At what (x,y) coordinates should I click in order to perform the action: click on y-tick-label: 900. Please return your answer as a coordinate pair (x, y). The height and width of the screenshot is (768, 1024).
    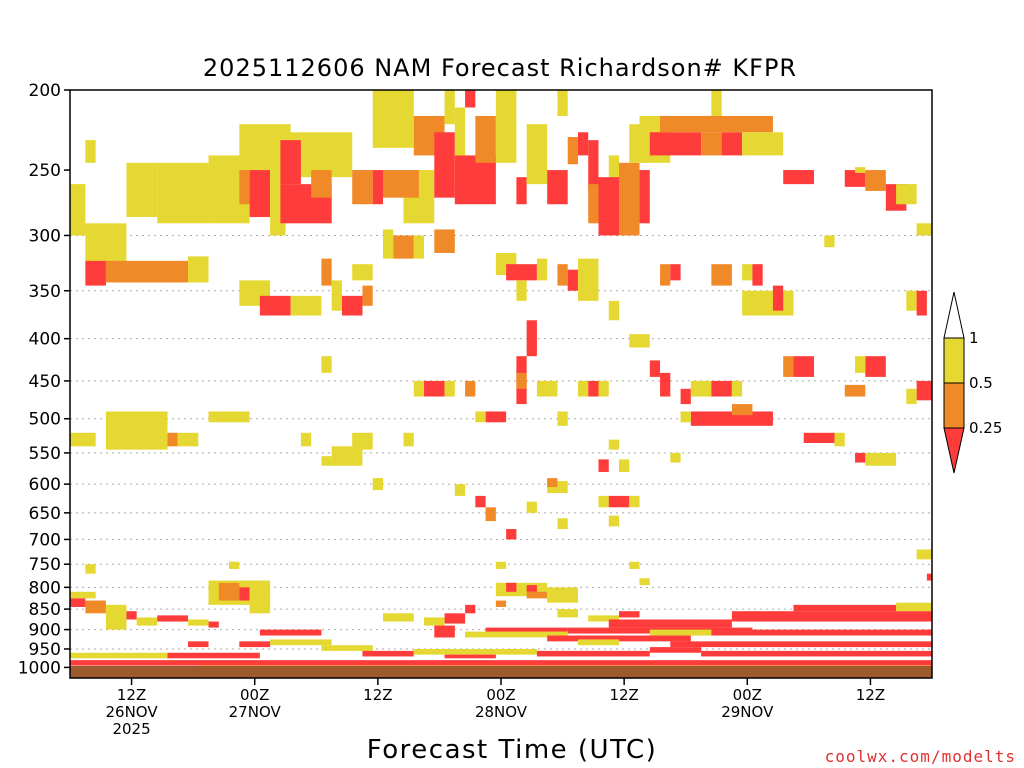
    Looking at the image, I should click on (45, 631).